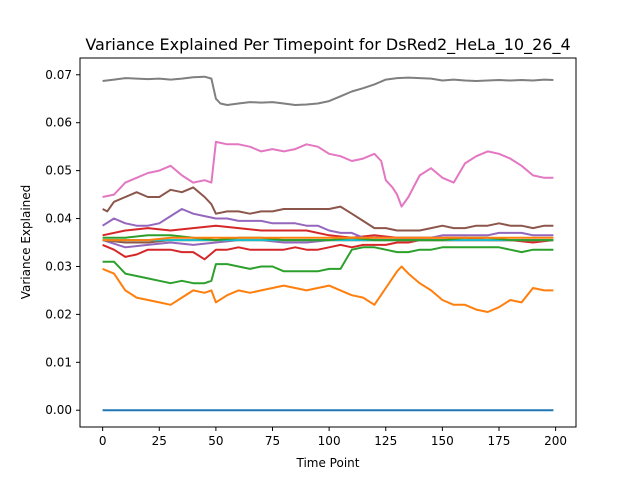  I want to click on x-tick-label: 100, so click(329, 441).